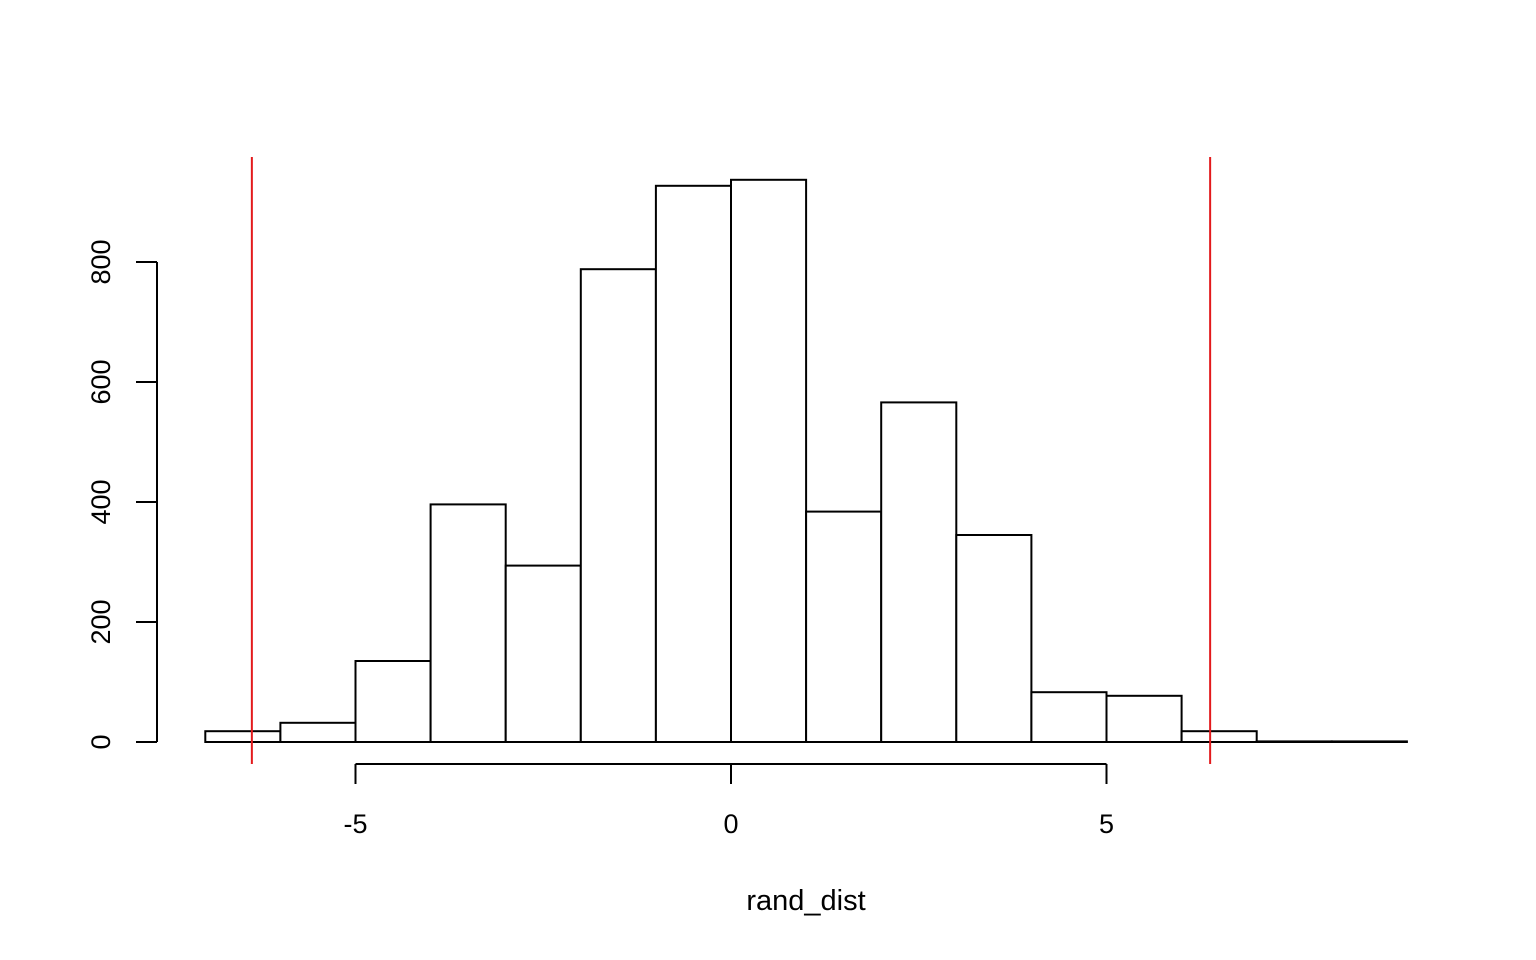  I want to click on x-axis: -5 0 5, so click(728, 801).